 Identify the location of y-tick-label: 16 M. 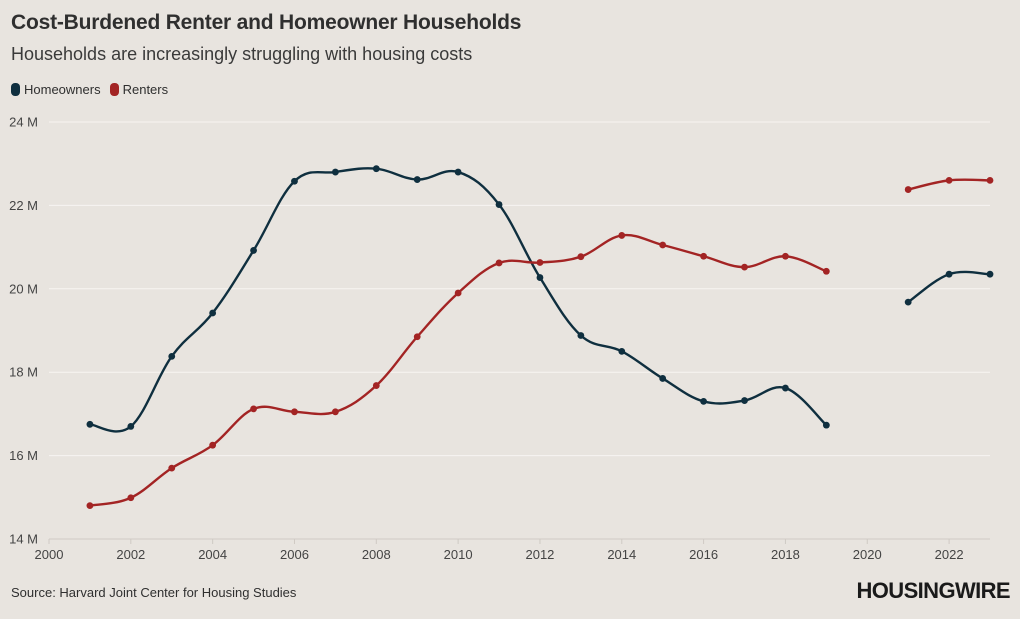
(23, 455).